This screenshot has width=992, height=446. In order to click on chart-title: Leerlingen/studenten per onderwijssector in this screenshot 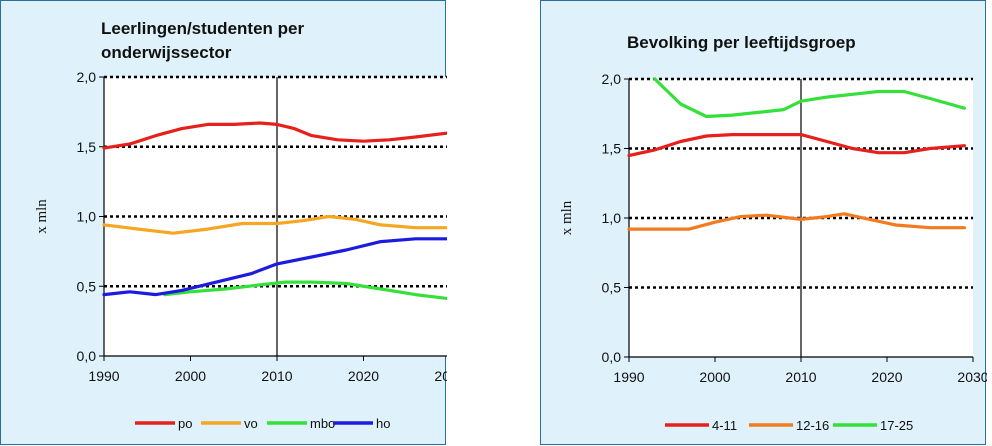, I will do `click(203, 40)`.